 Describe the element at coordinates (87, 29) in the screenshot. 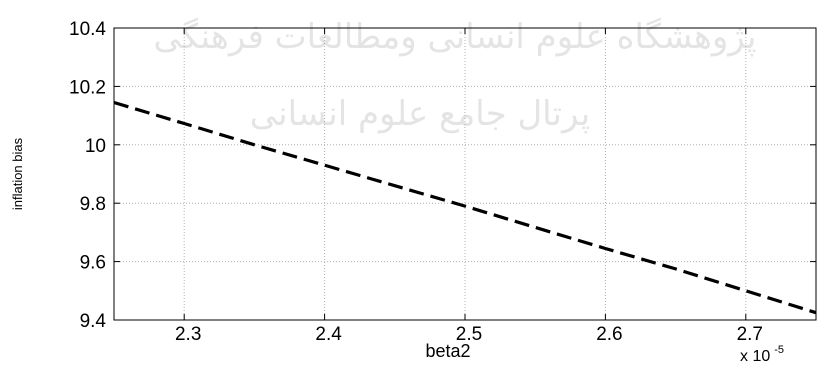

I see `y-tick-label: 10.4` at that location.